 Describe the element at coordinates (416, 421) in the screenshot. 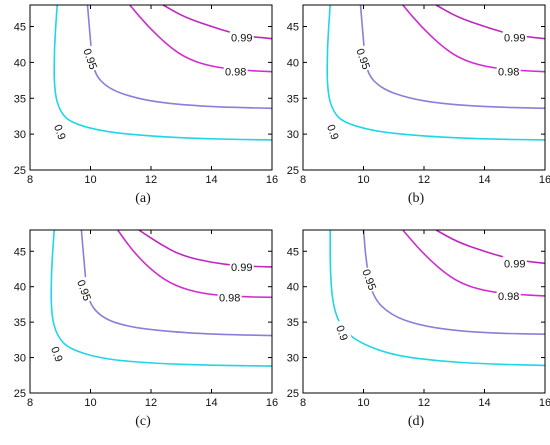

I see `panel-caption: (d)` at that location.